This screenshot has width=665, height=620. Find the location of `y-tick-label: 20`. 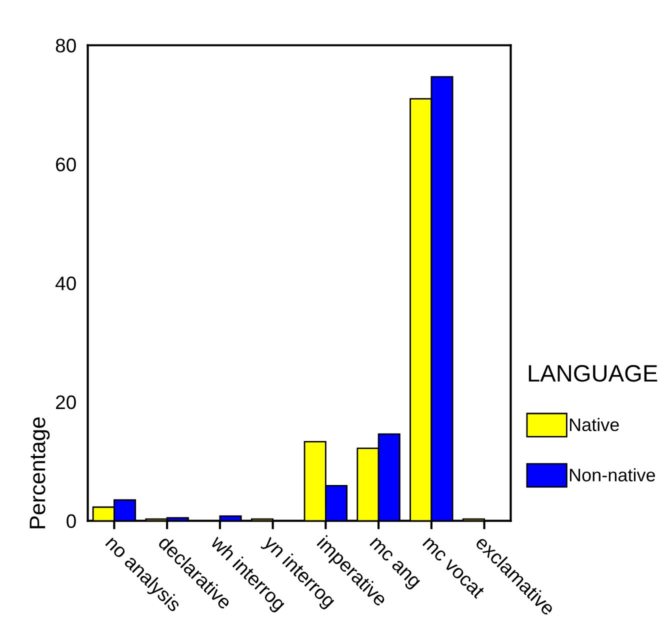

y-tick-label: 20 is located at coordinates (66, 402).